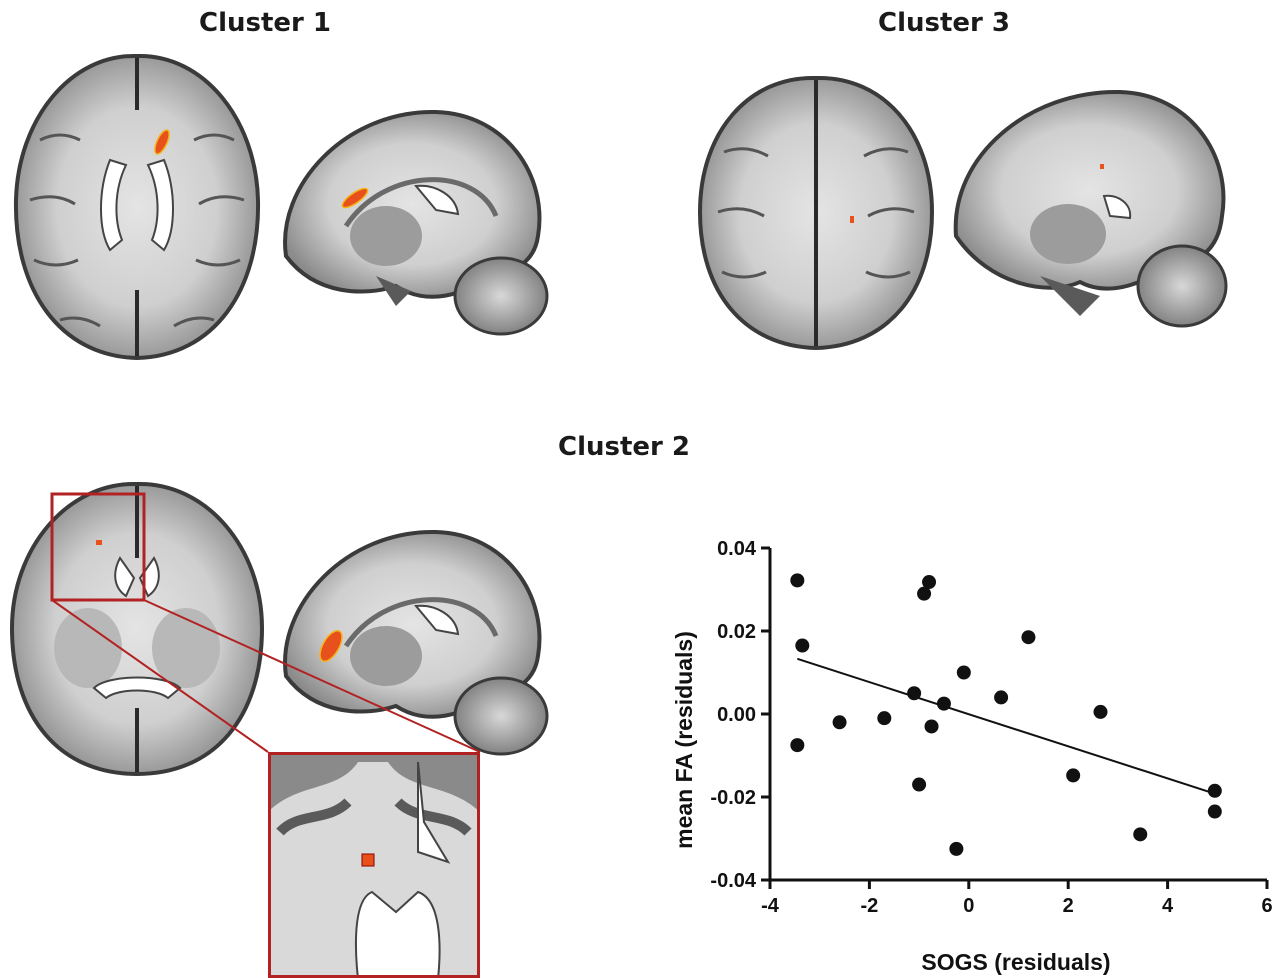 The image size is (1276, 978). Describe the element at coordinates (416, 642) in the screenshot. I see `cluster-2-sagittal-brain` at that location.